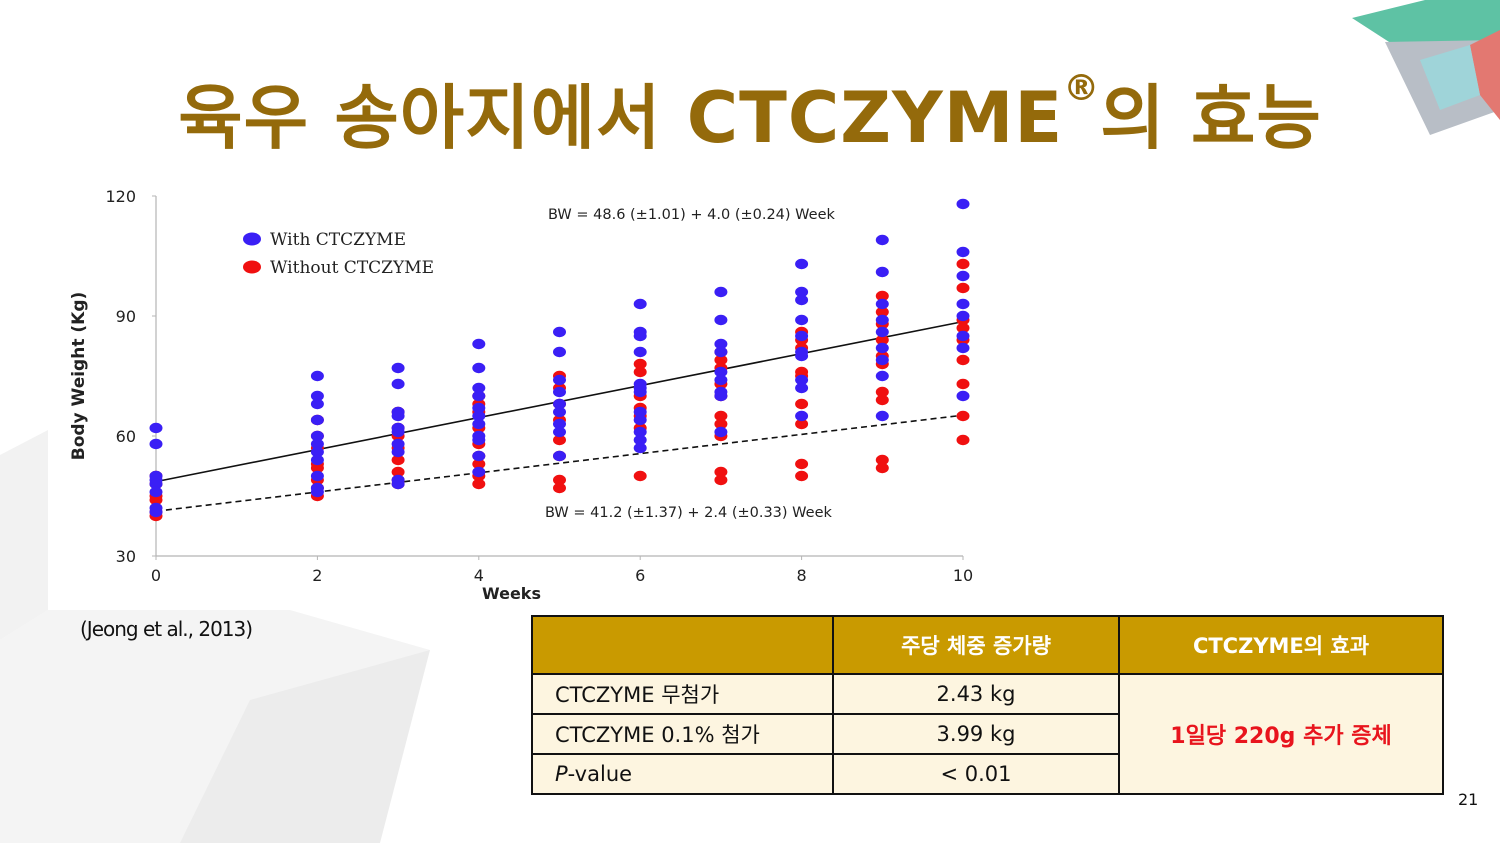 The height and width of the screenshot is (843, 1500). I want to click on x-tick-label: 2, so click(317, 575).